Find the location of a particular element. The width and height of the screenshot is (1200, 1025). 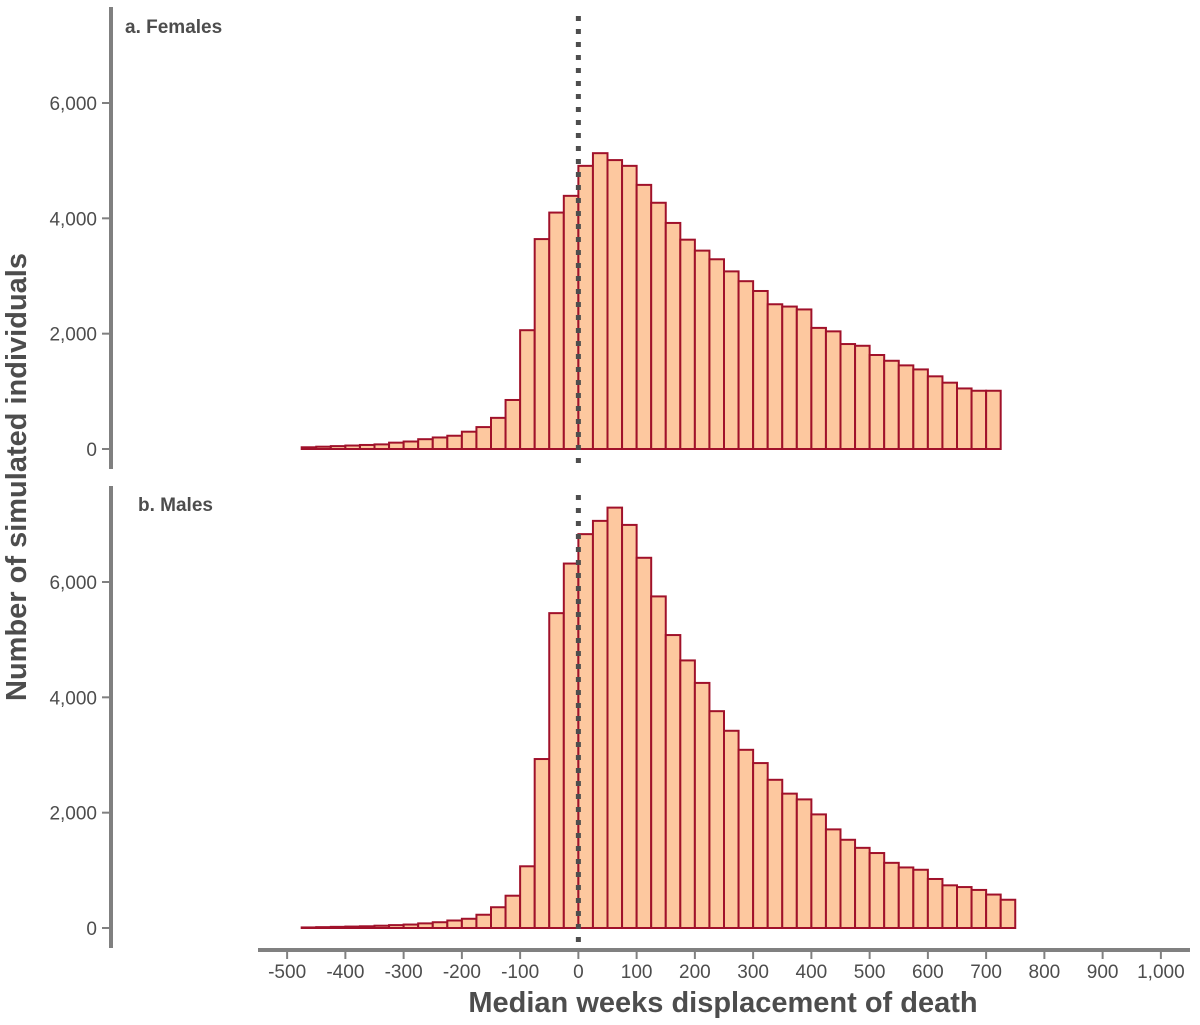

x-tick-label: 500 is located at coordinates (870, 972).